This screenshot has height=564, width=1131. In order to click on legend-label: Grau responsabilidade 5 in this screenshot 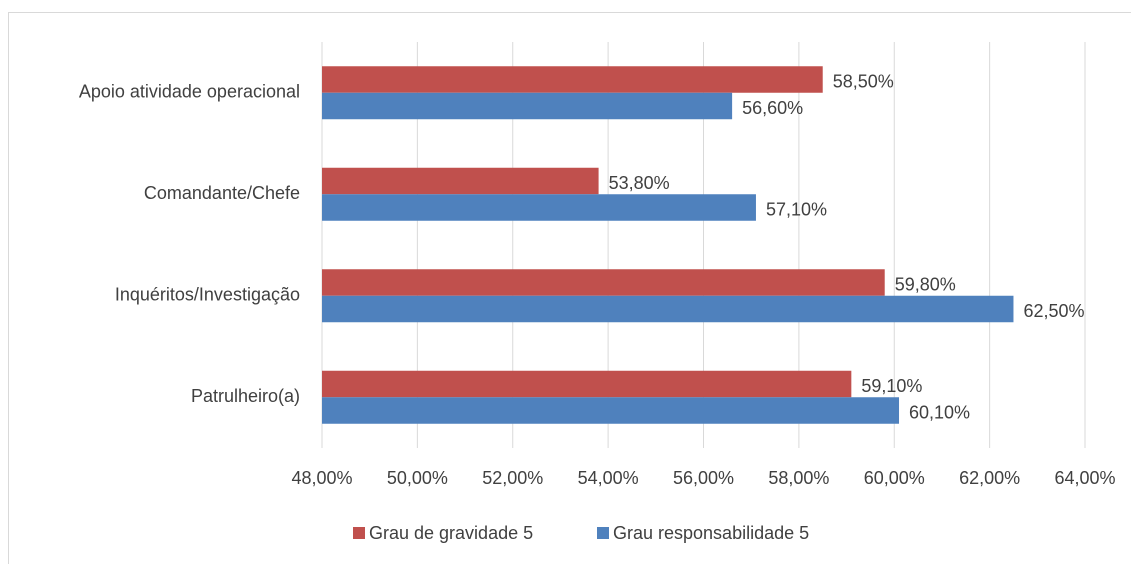, I will do `click(711, 533)`.